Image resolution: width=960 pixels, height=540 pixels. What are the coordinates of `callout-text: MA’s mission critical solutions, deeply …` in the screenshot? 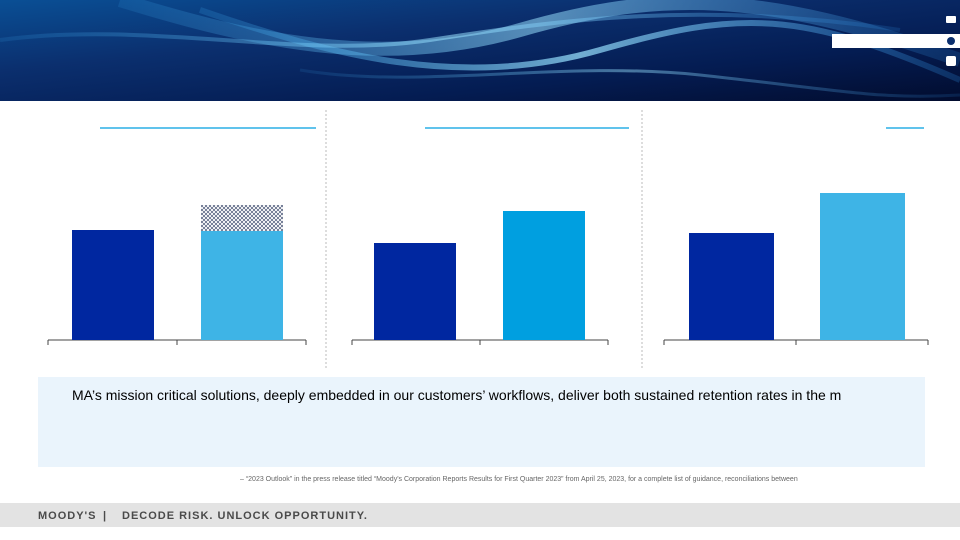 It's located at (456, 395).